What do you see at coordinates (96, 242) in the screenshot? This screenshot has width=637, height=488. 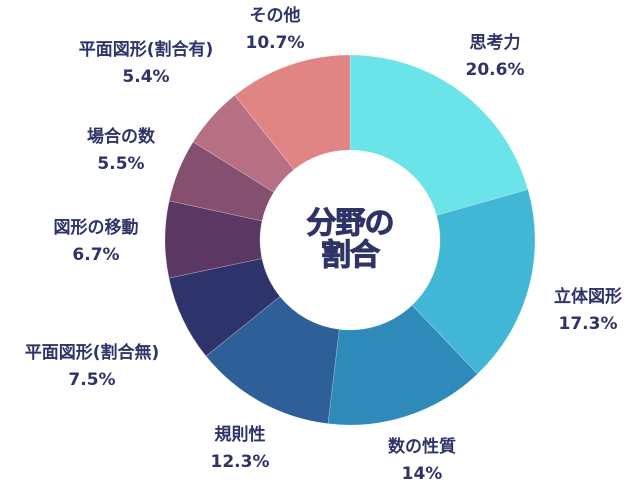 I see `slice-label-figure-movement: 図形の移動 6.7%` at bounding box center [96, 242].